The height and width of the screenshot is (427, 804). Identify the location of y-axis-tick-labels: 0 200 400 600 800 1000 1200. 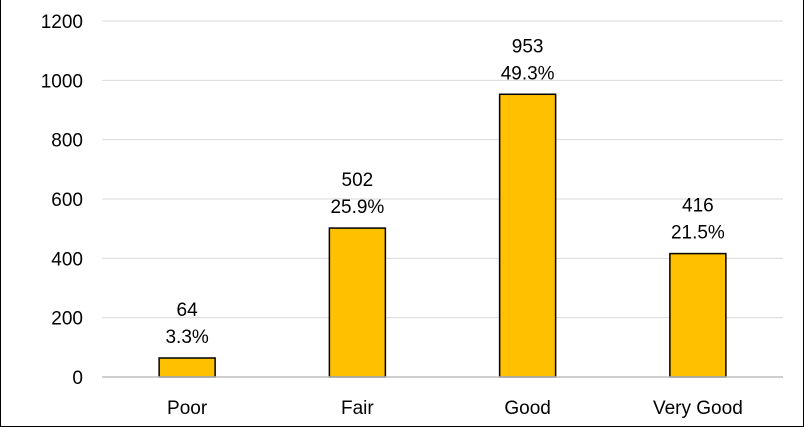
(62, 200).